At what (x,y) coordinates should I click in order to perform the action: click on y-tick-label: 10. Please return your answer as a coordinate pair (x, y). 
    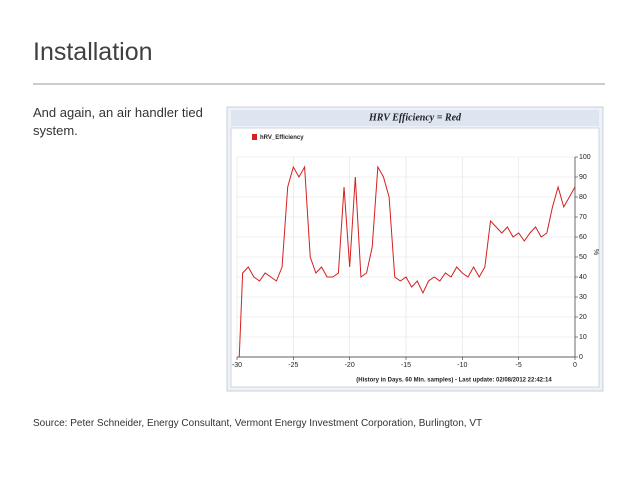
    Looking at the image, I should click on (583, 337).